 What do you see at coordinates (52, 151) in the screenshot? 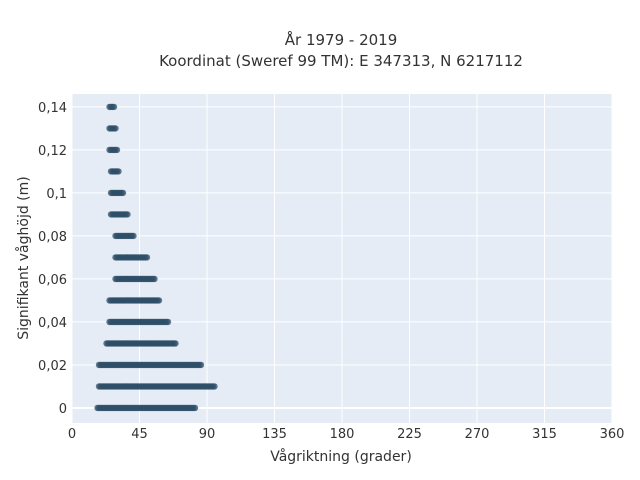
I see `y-tick-label: 0,12` at bounding box center [52, 151].